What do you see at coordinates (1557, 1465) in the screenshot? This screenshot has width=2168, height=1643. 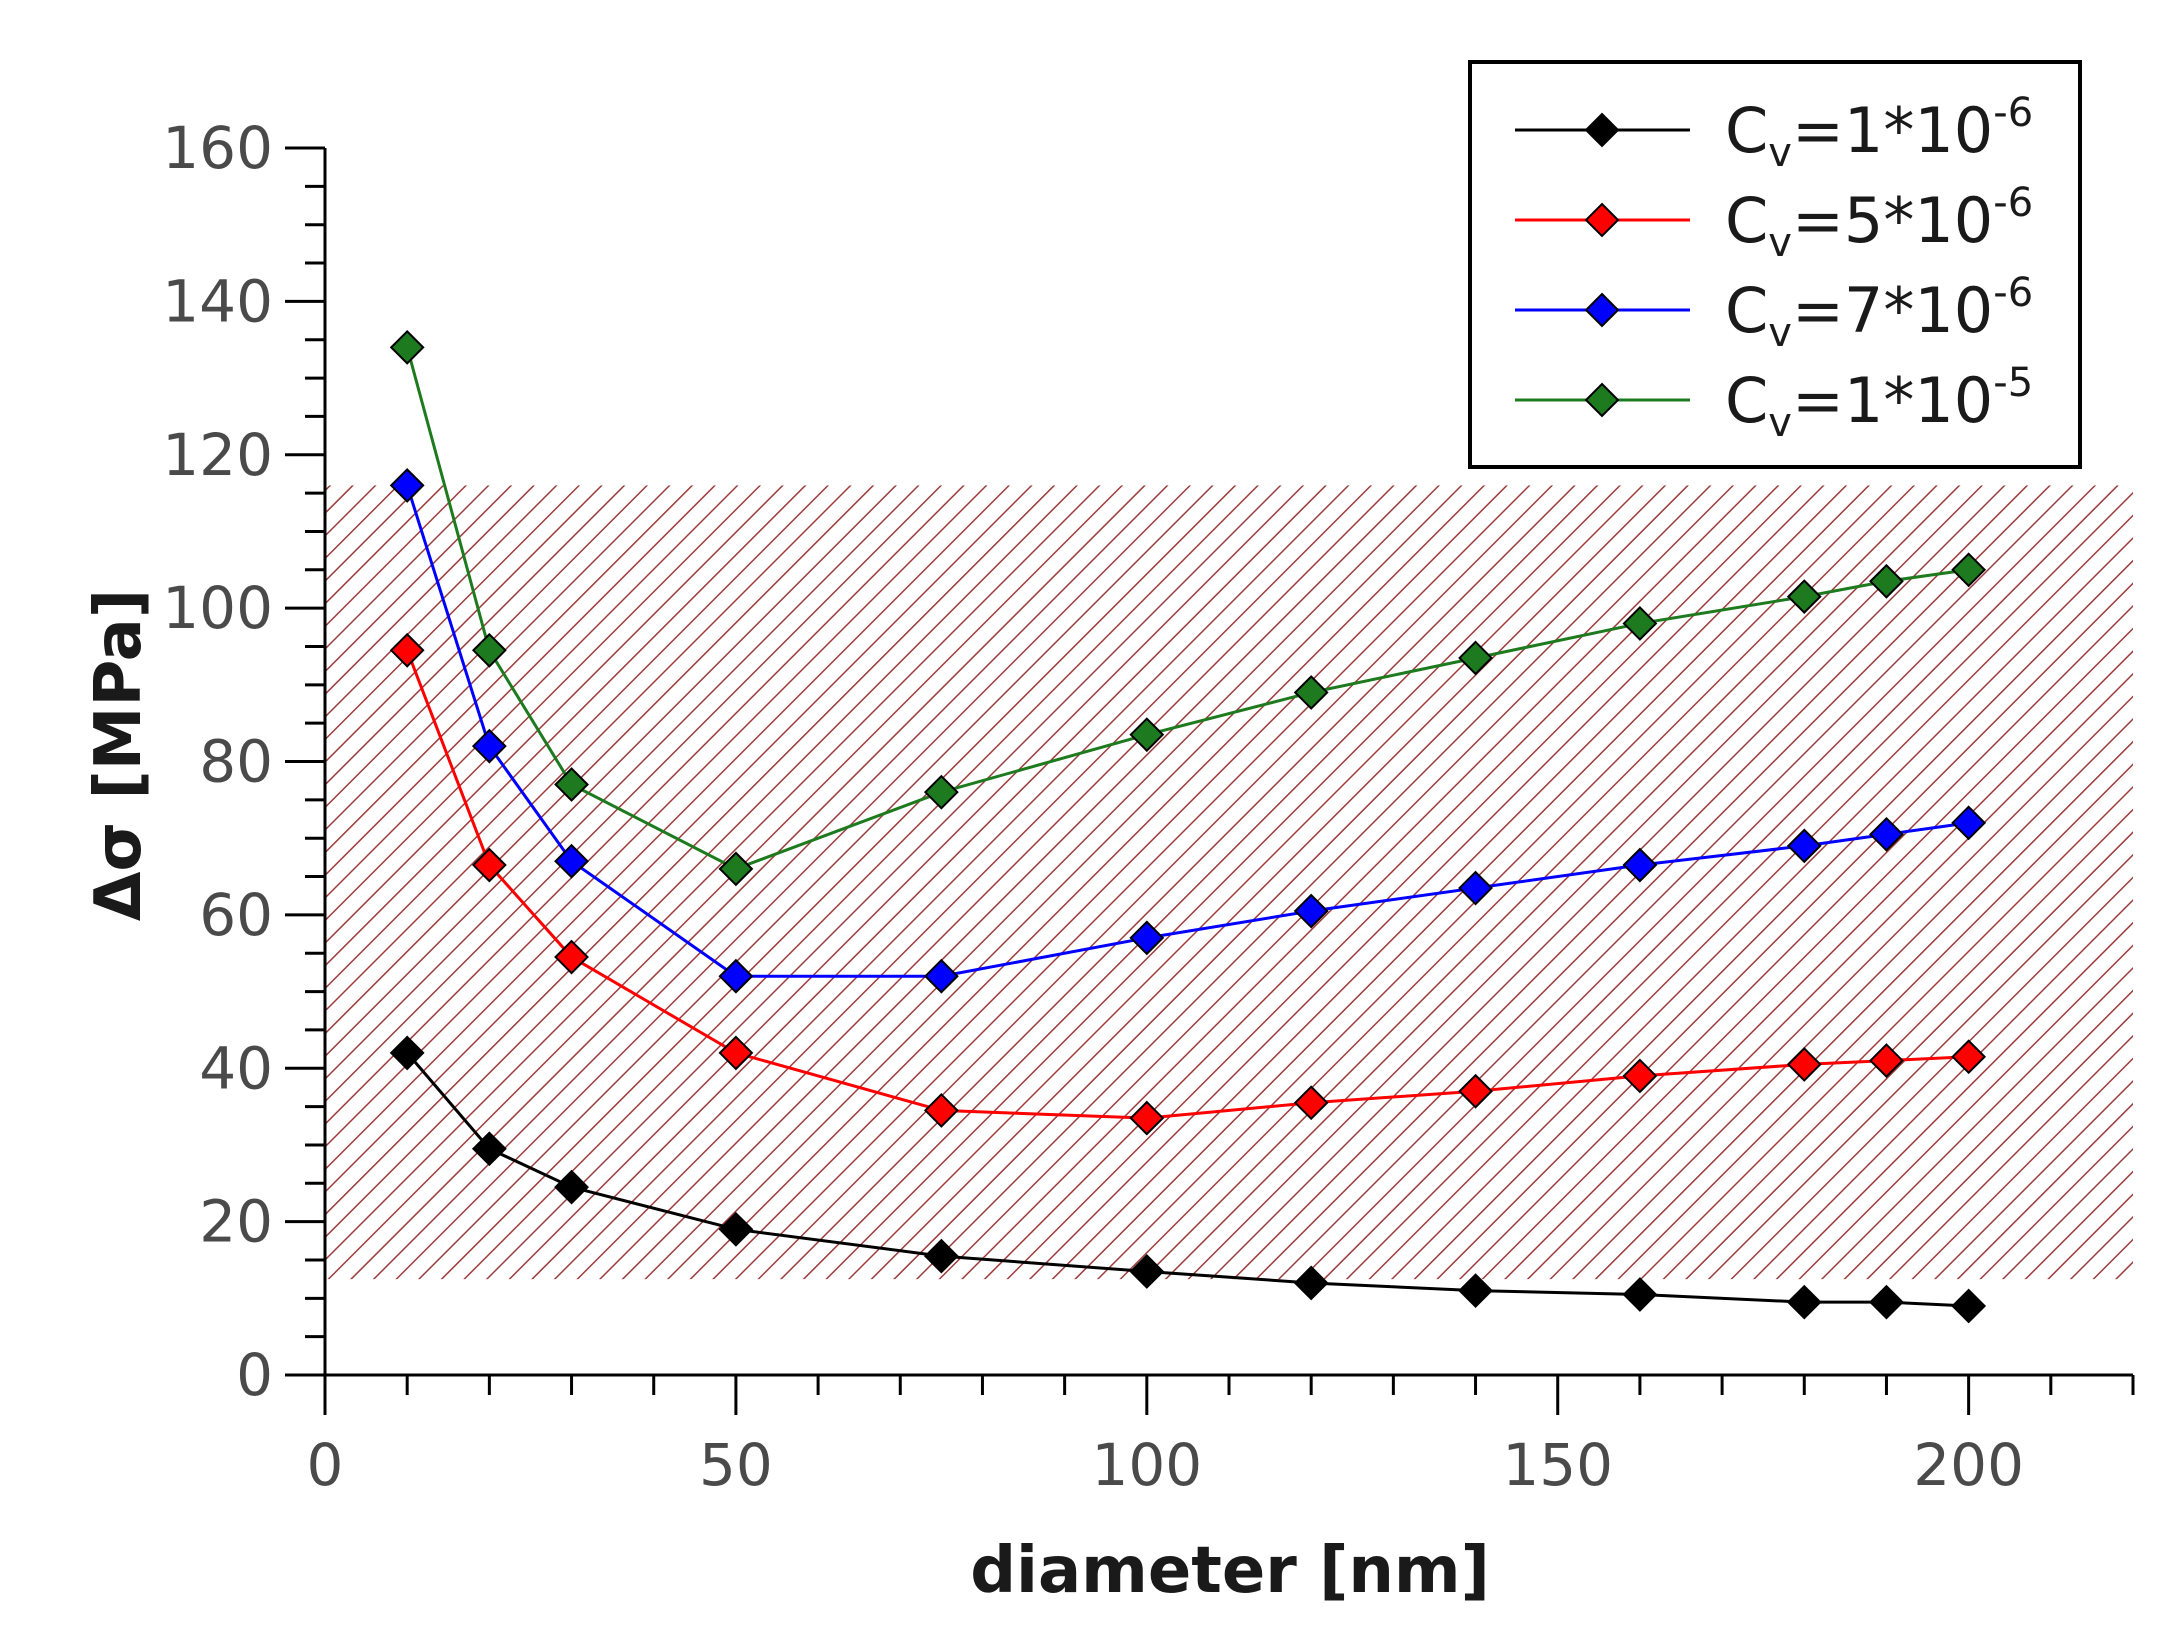 I see `x-tick-label: 150` at bounding box center [1557, 1465].